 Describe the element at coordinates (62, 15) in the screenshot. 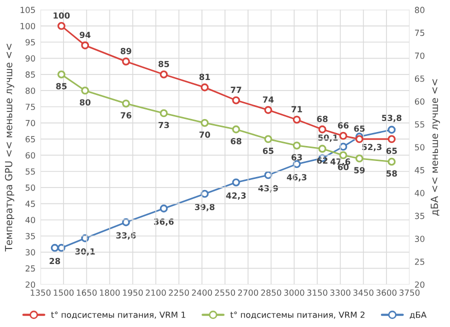

I see `data-label: 100` at that location.